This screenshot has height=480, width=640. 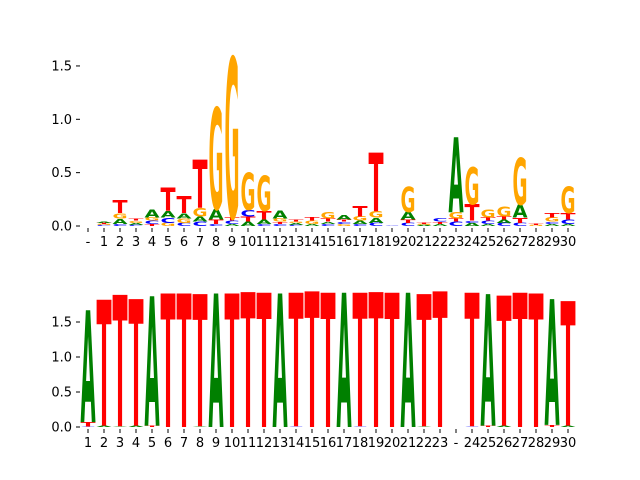 What do you see at coordinates (552, 242) in the screenshot?
I see `x-tick-label: 29` at bounding box center [552, 242].